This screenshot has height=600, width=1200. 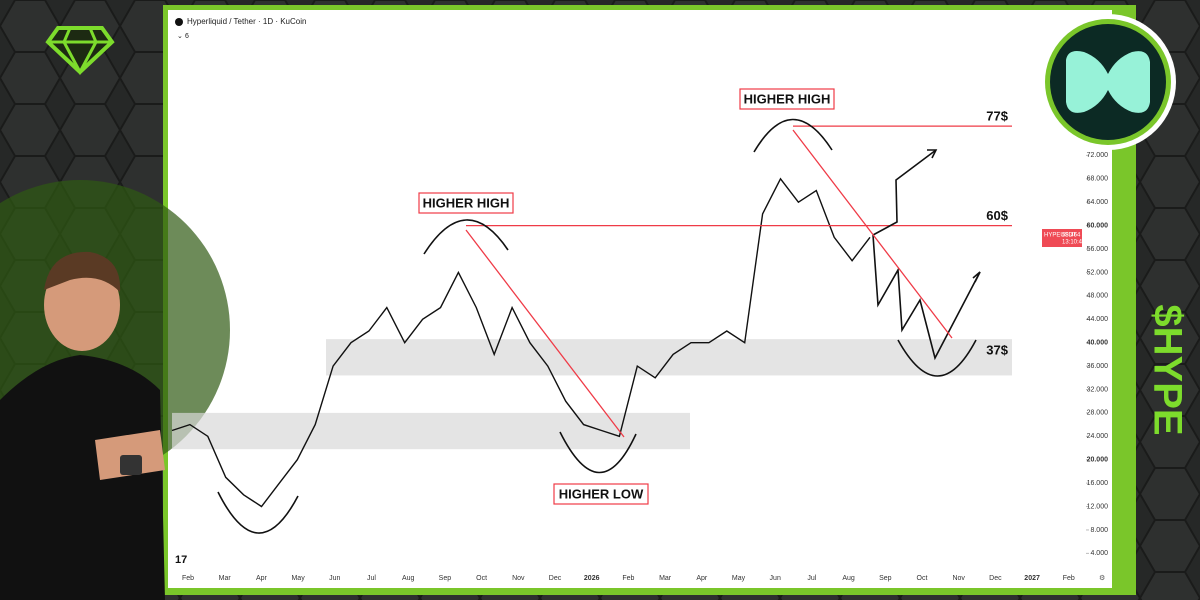 I want to click on y-tick-label: 64.000, so click(x=1098, y=202).